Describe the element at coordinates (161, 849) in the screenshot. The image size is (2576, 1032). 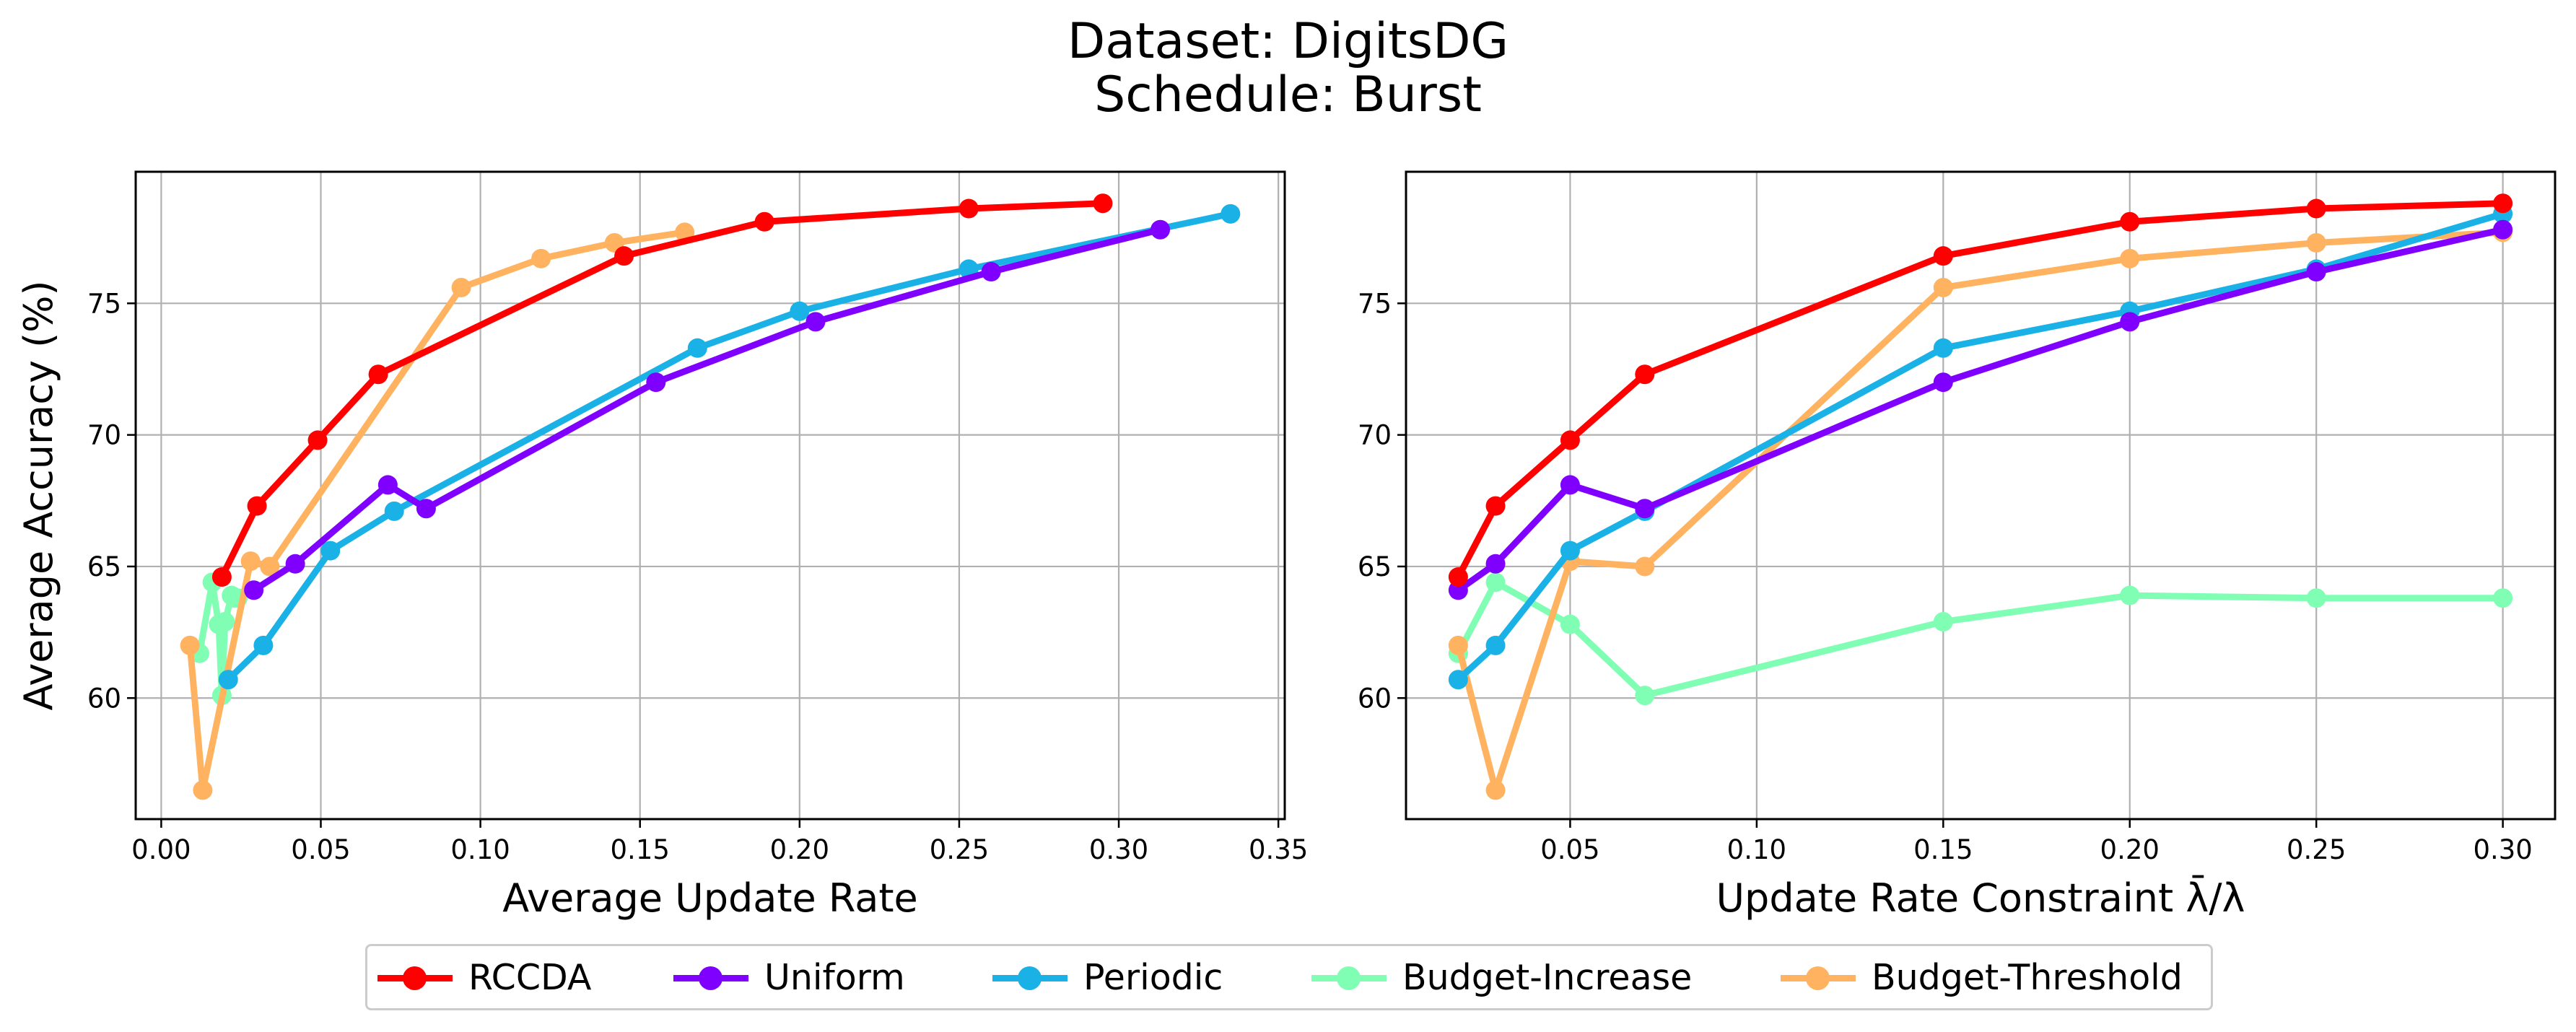
I see `x-tick-label: 0.00` at that location.